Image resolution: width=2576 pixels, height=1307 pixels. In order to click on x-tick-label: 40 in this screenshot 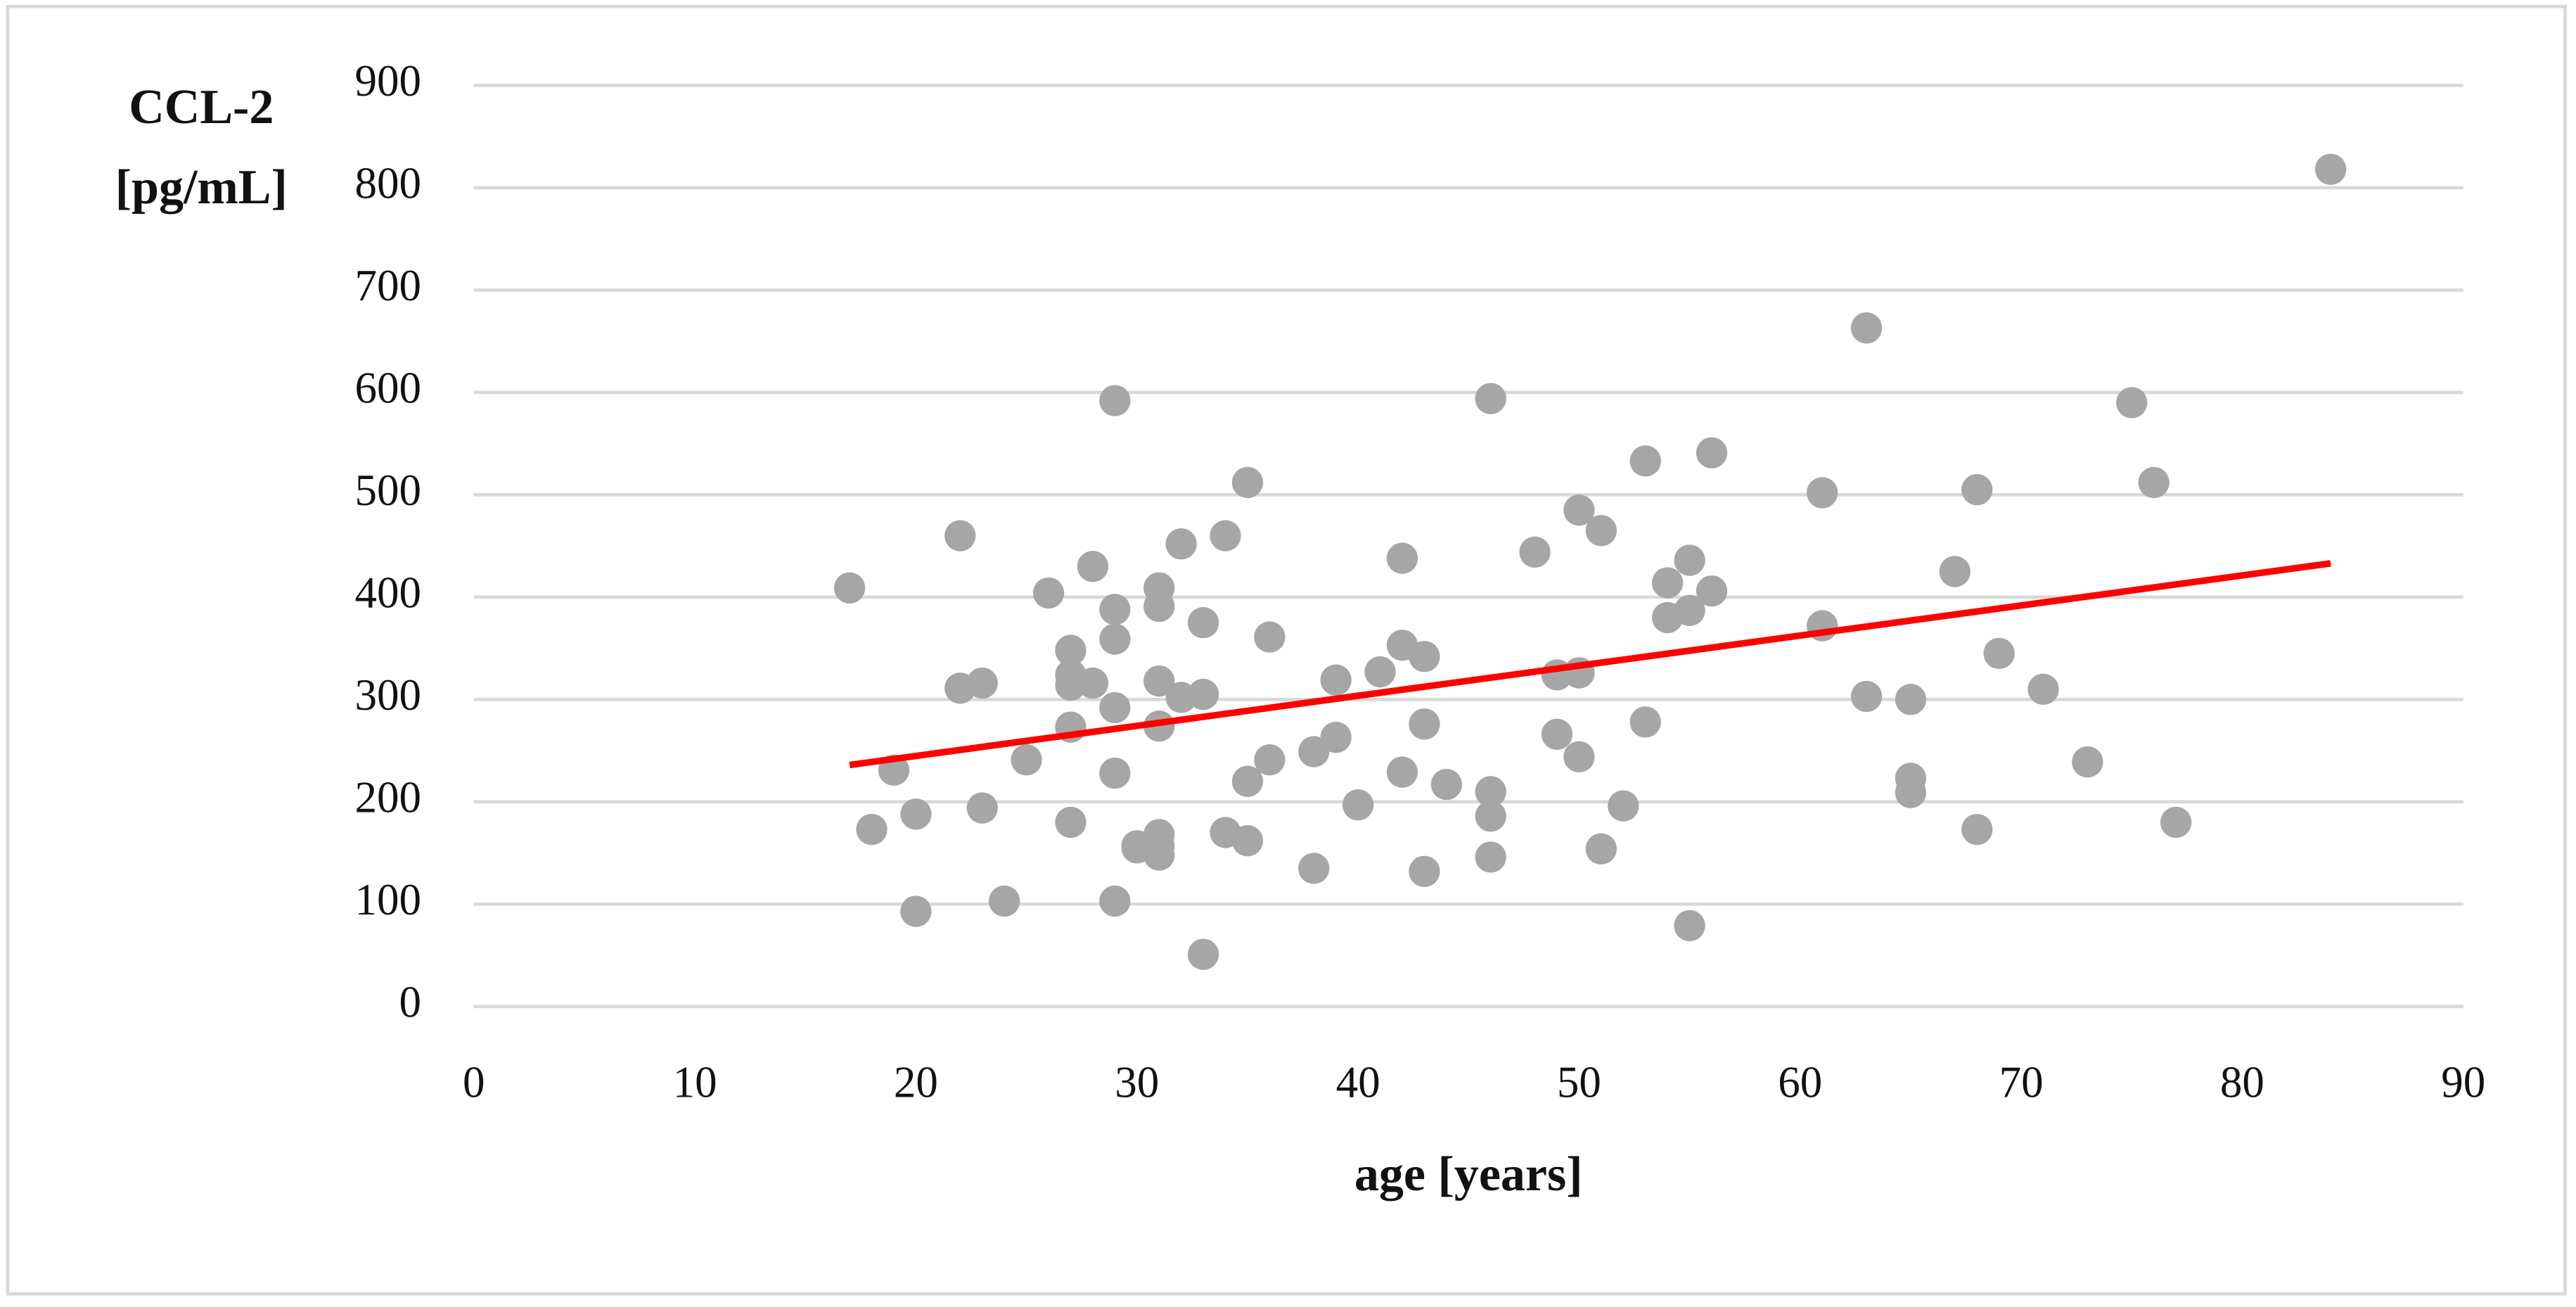, I will do `click(1358, 1082)`.